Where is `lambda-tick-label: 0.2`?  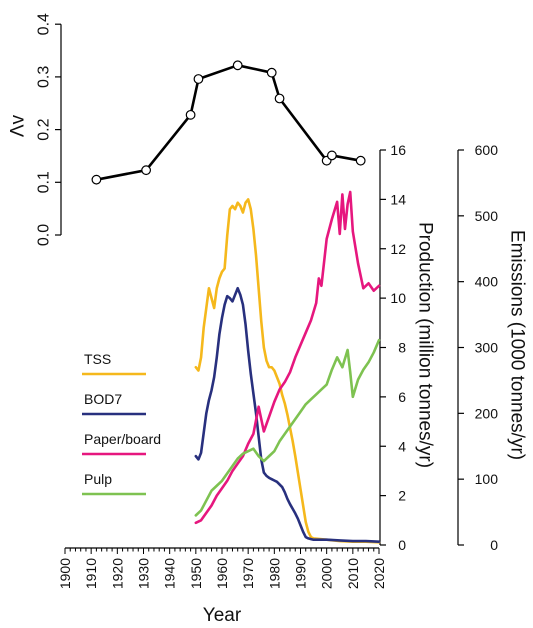 lambda-tick-label: 0.2 is located at coordinates (44, 129).